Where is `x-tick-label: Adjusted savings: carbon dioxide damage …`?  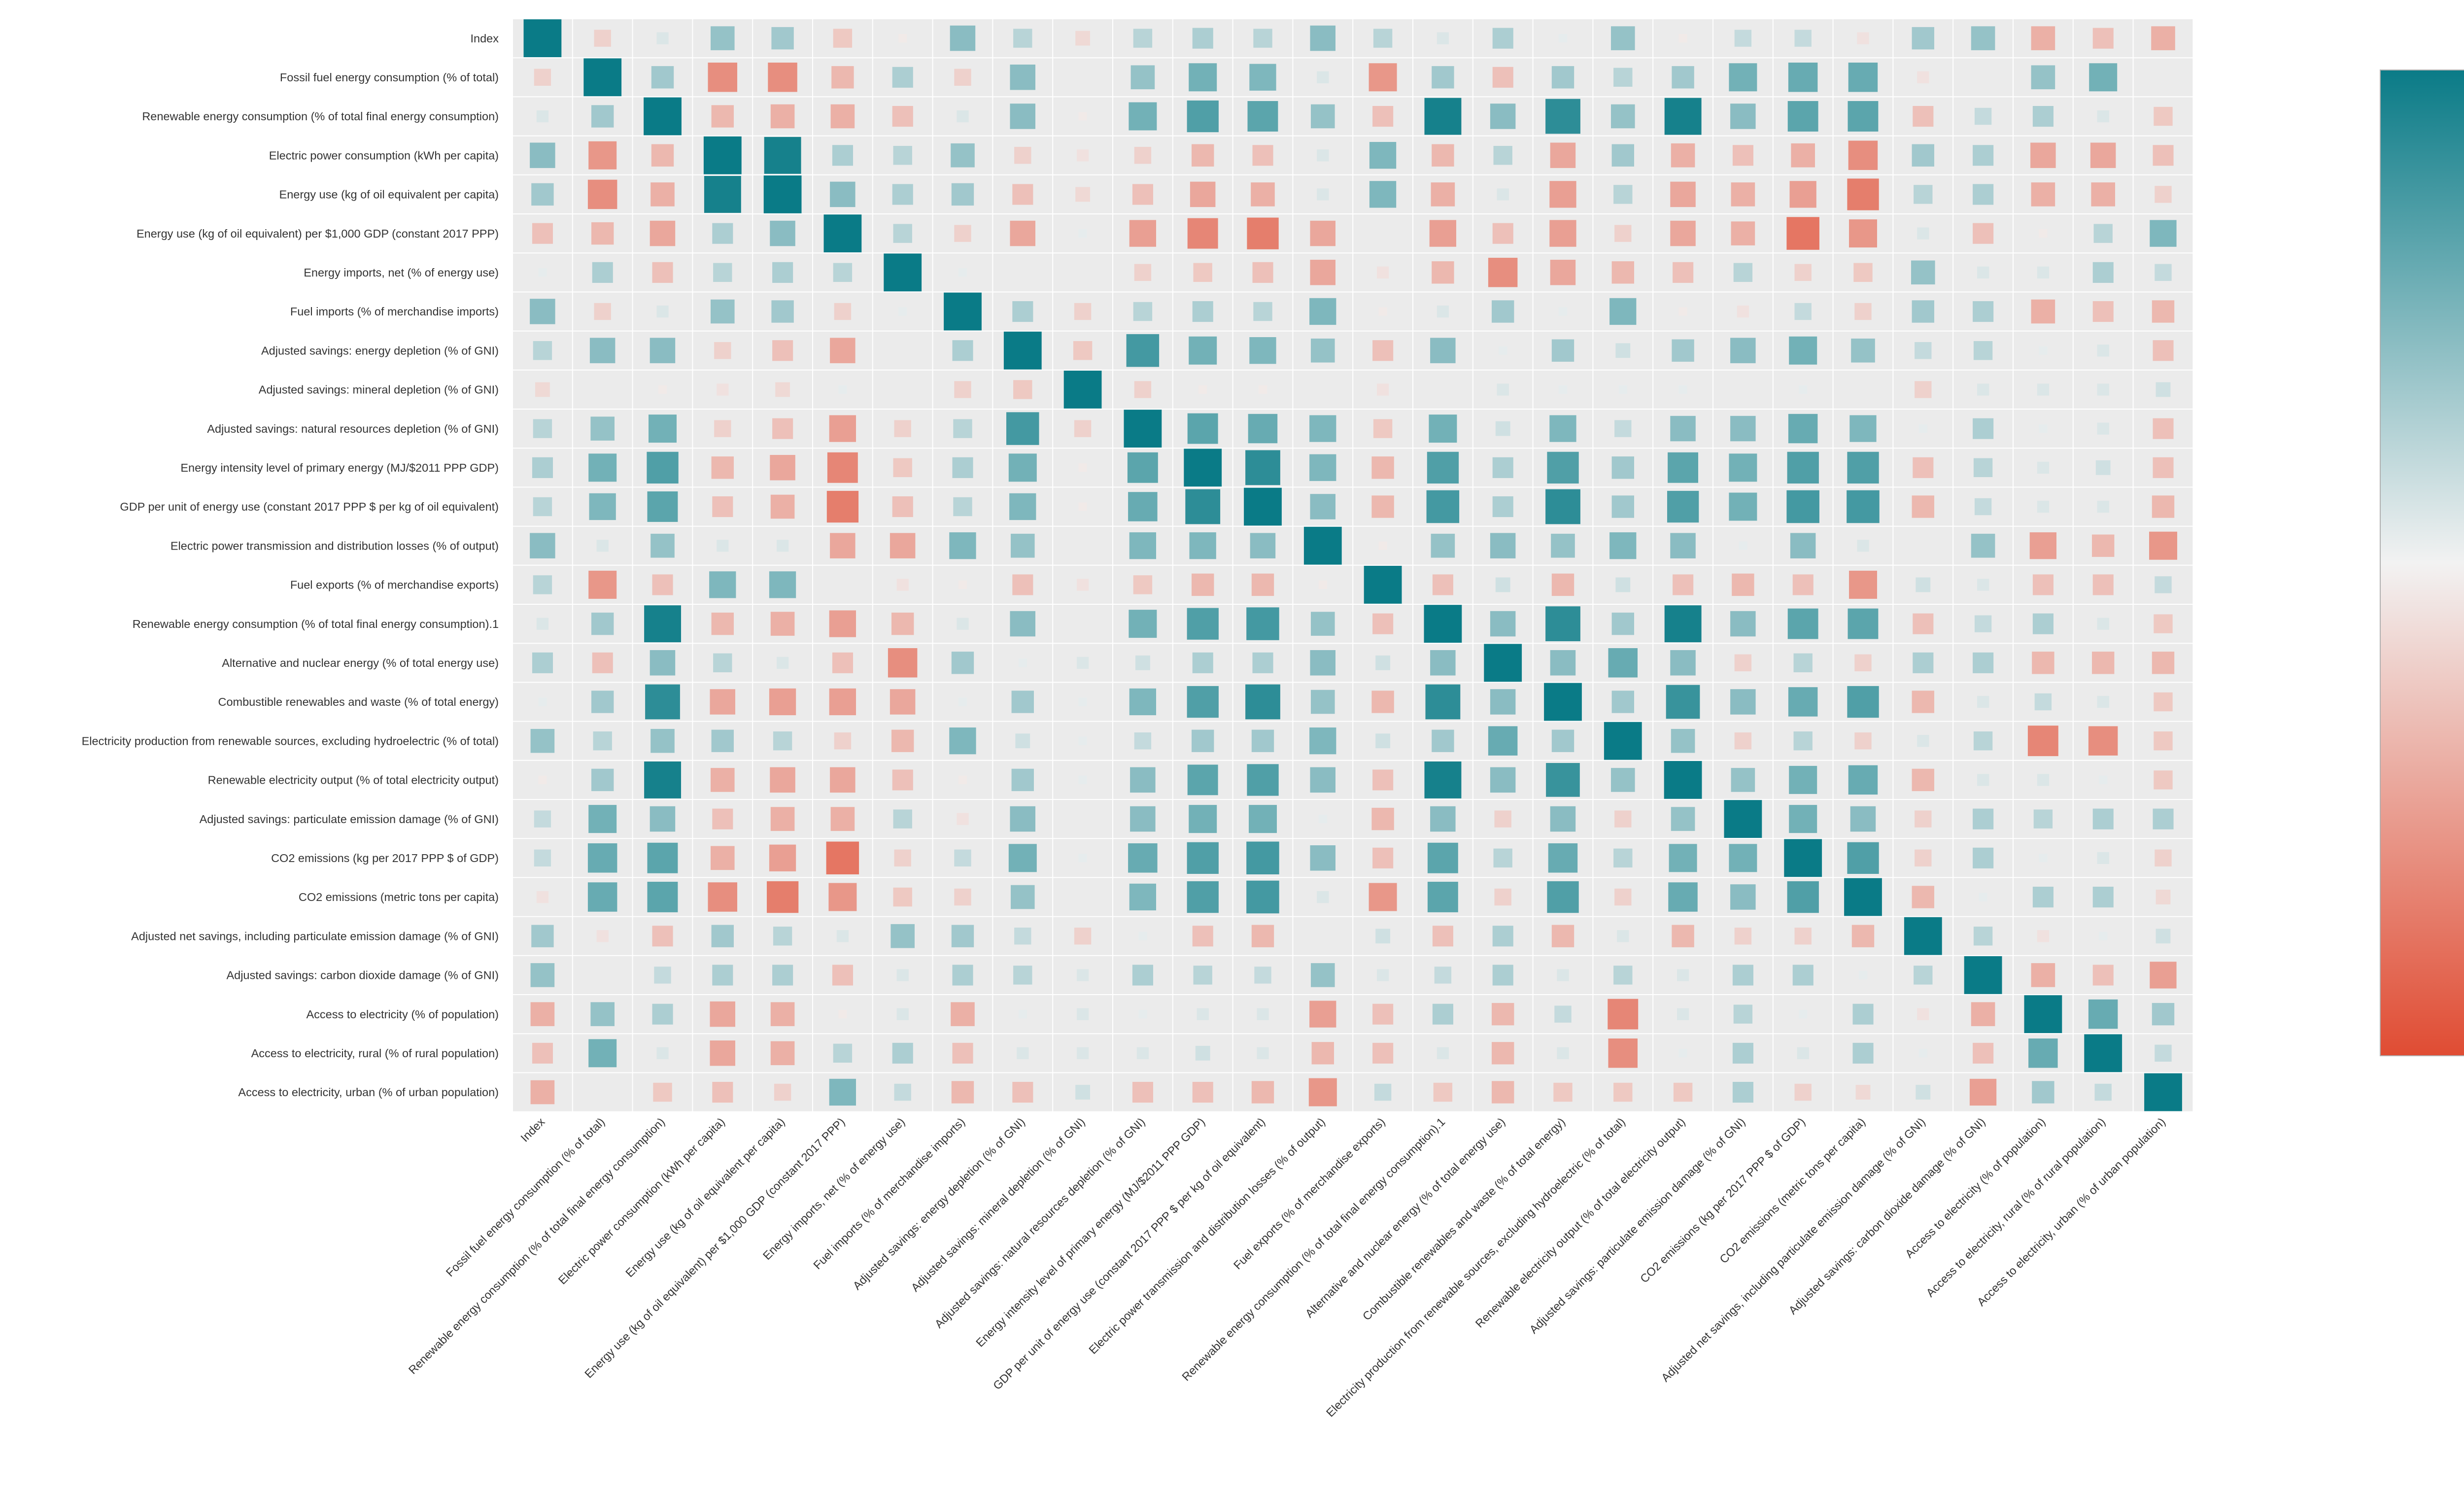 x-tick-label: Adjusted savings: carbon dioxide damage … is located at coordinates (1887, 1216).